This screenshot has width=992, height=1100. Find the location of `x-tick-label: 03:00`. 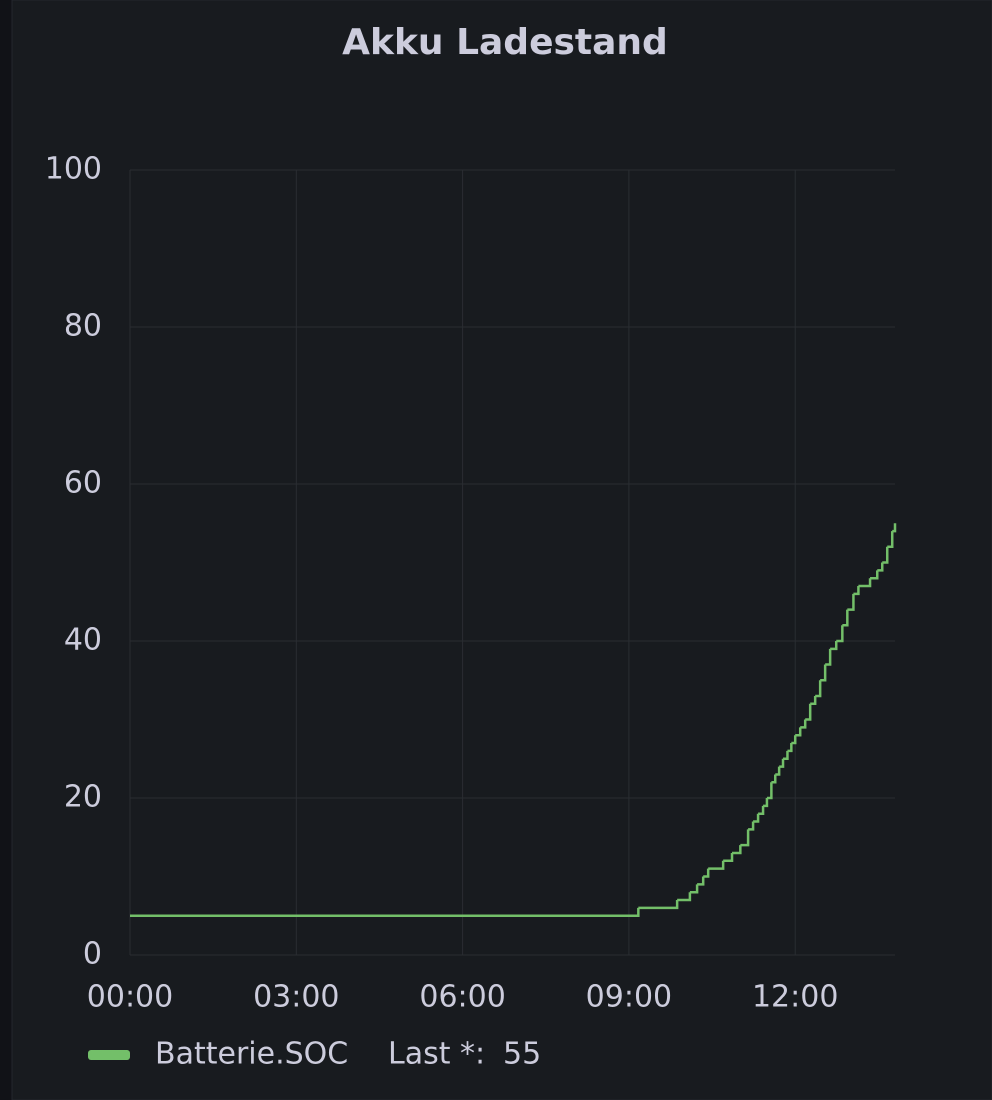

x-tick-label: 03:00 is located at coordinates (296, 997).